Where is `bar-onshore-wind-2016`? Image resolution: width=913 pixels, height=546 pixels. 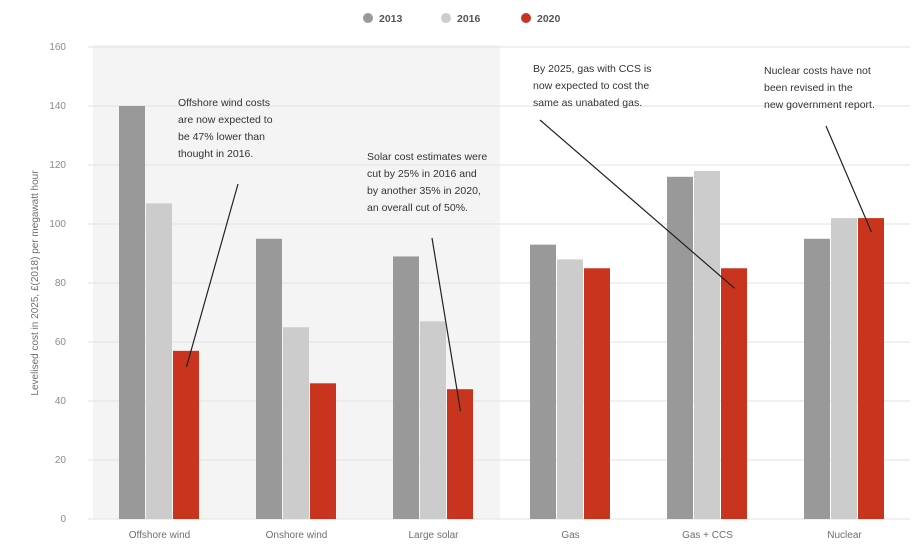 bar-onshore-wind-2016 is located at coordinates (296, 423).